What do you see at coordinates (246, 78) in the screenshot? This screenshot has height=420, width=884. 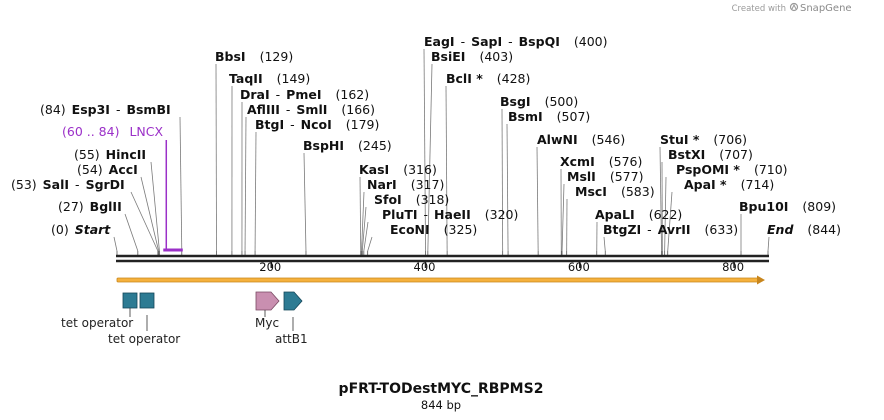 I see `site-enzyme-name: TaqII` at bounding box center [246, 78].